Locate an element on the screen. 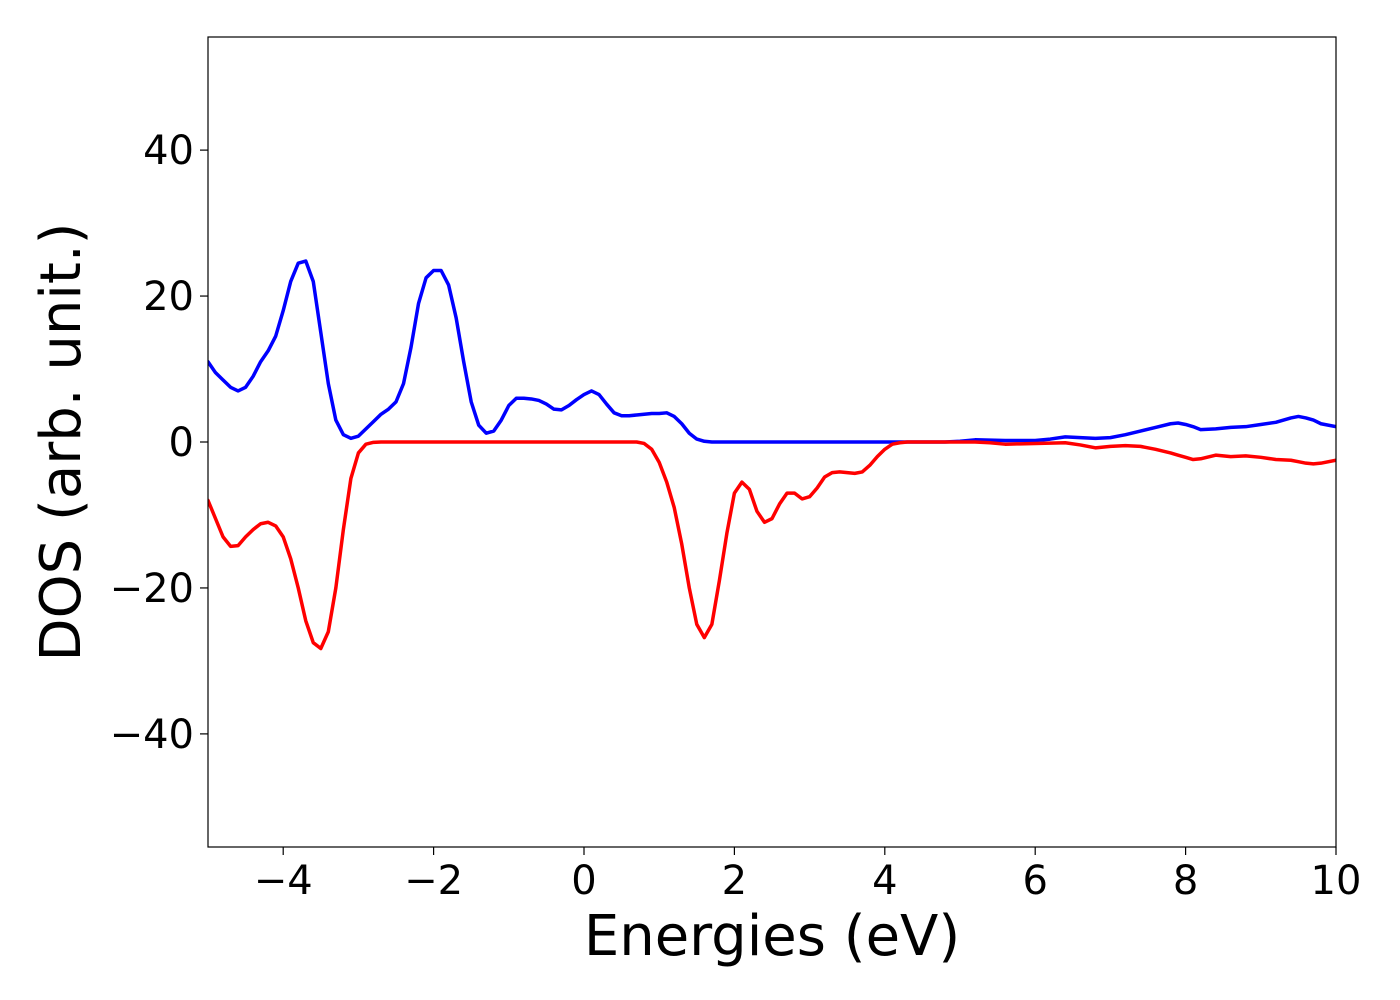 Image resolution: width=1400 pixels, height=1000 pixels. y-axis-label: DOS (arb. unit.) is located at coordinates (61, 441).